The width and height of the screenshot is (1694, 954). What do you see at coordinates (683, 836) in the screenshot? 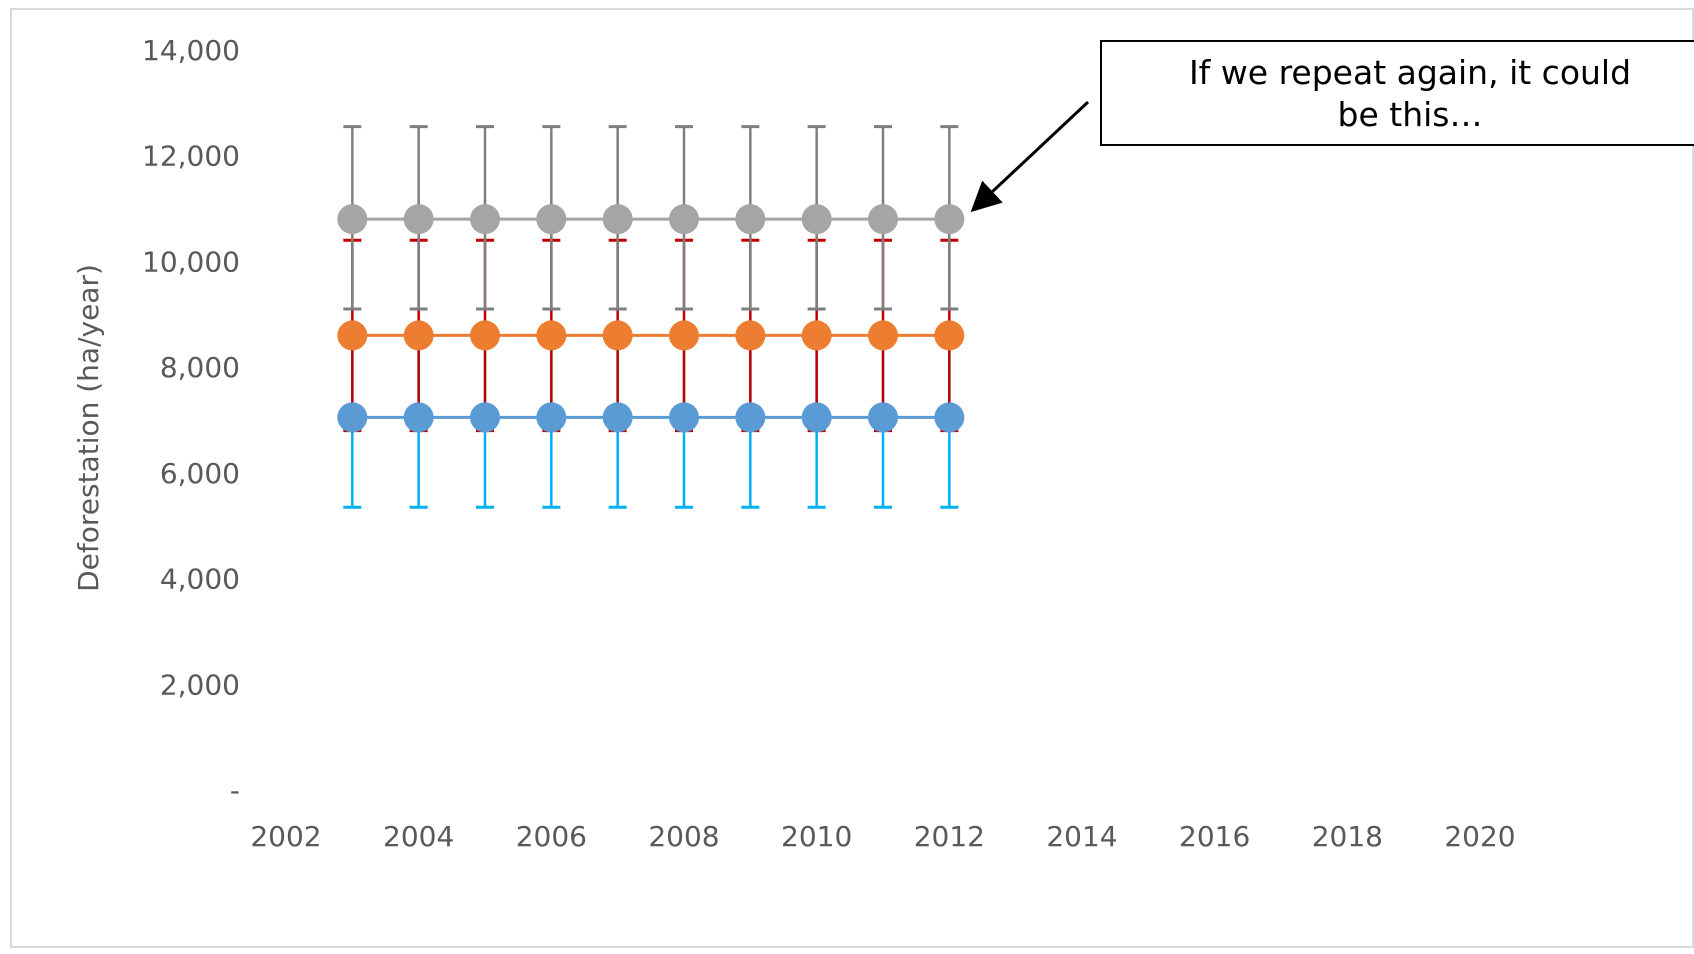
I see `x-tick-label: 2008` at bounding box center [683, 836].